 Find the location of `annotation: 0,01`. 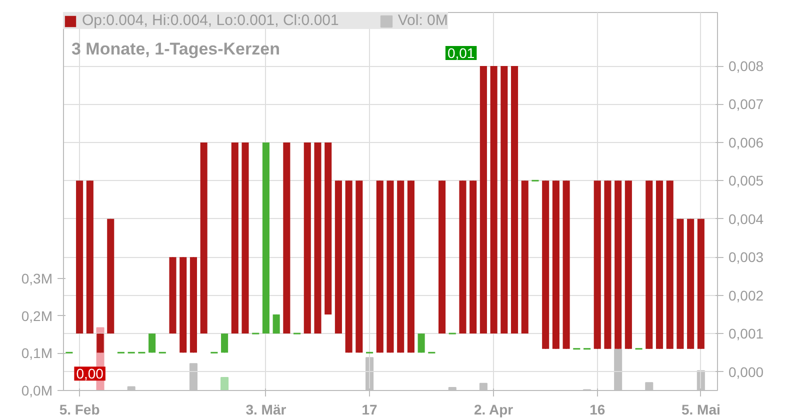

annotation: 0,01 is located at coordinates (461, 53).